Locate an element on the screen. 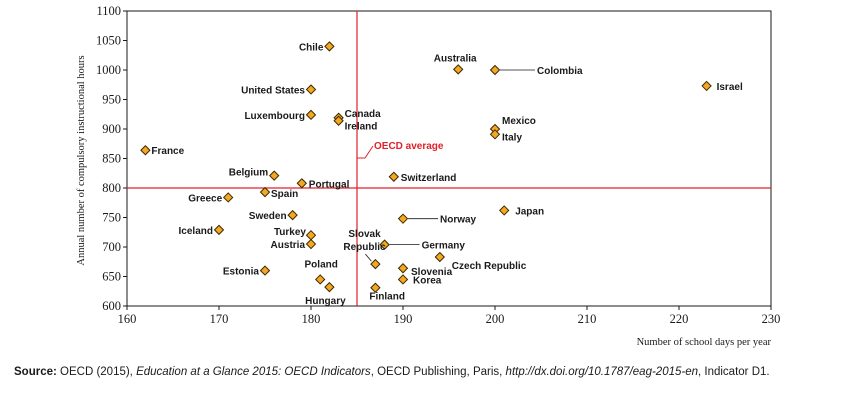 The image size is (865, 406). label-turkey: Turkey is located at coordinates (290, 232).